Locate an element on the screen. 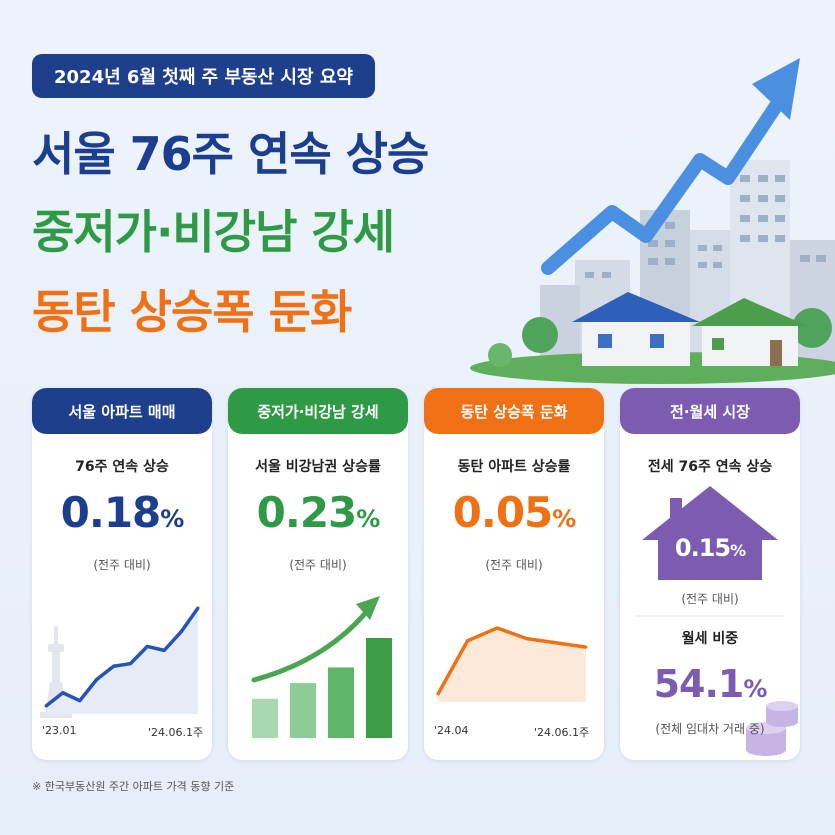 This screenshot has height=835, width=835. value-number: 0.05 is located at coordinates (503, 512).